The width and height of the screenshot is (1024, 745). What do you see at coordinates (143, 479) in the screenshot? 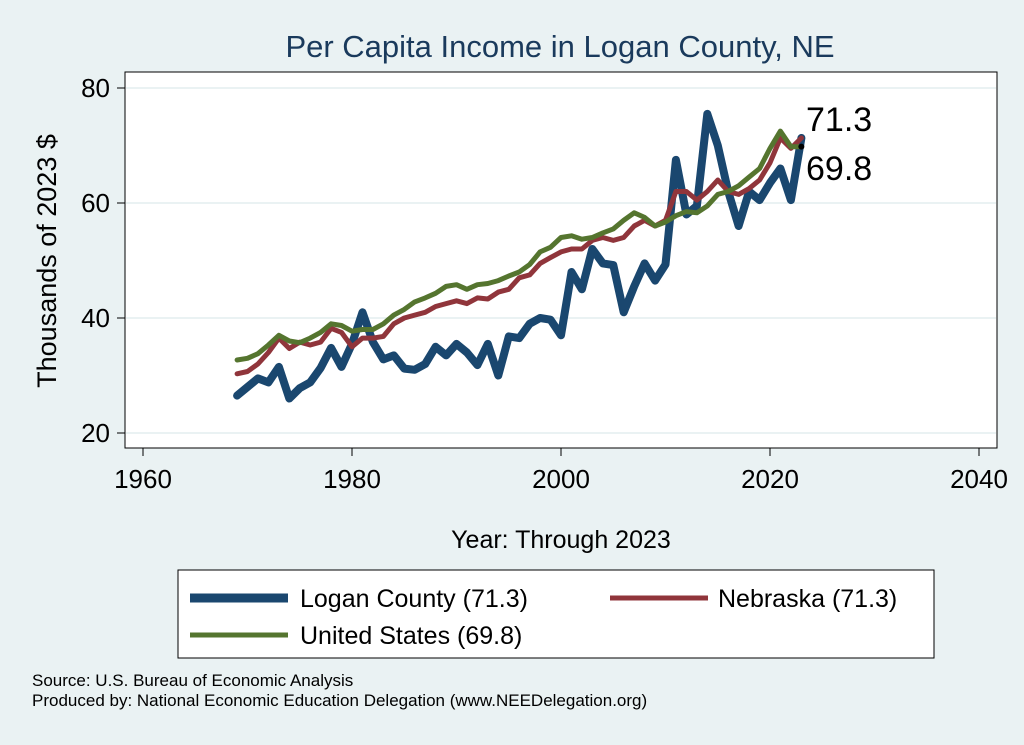
I see `x-tick-label-1960: 1960` at bounding box center [143, 479].